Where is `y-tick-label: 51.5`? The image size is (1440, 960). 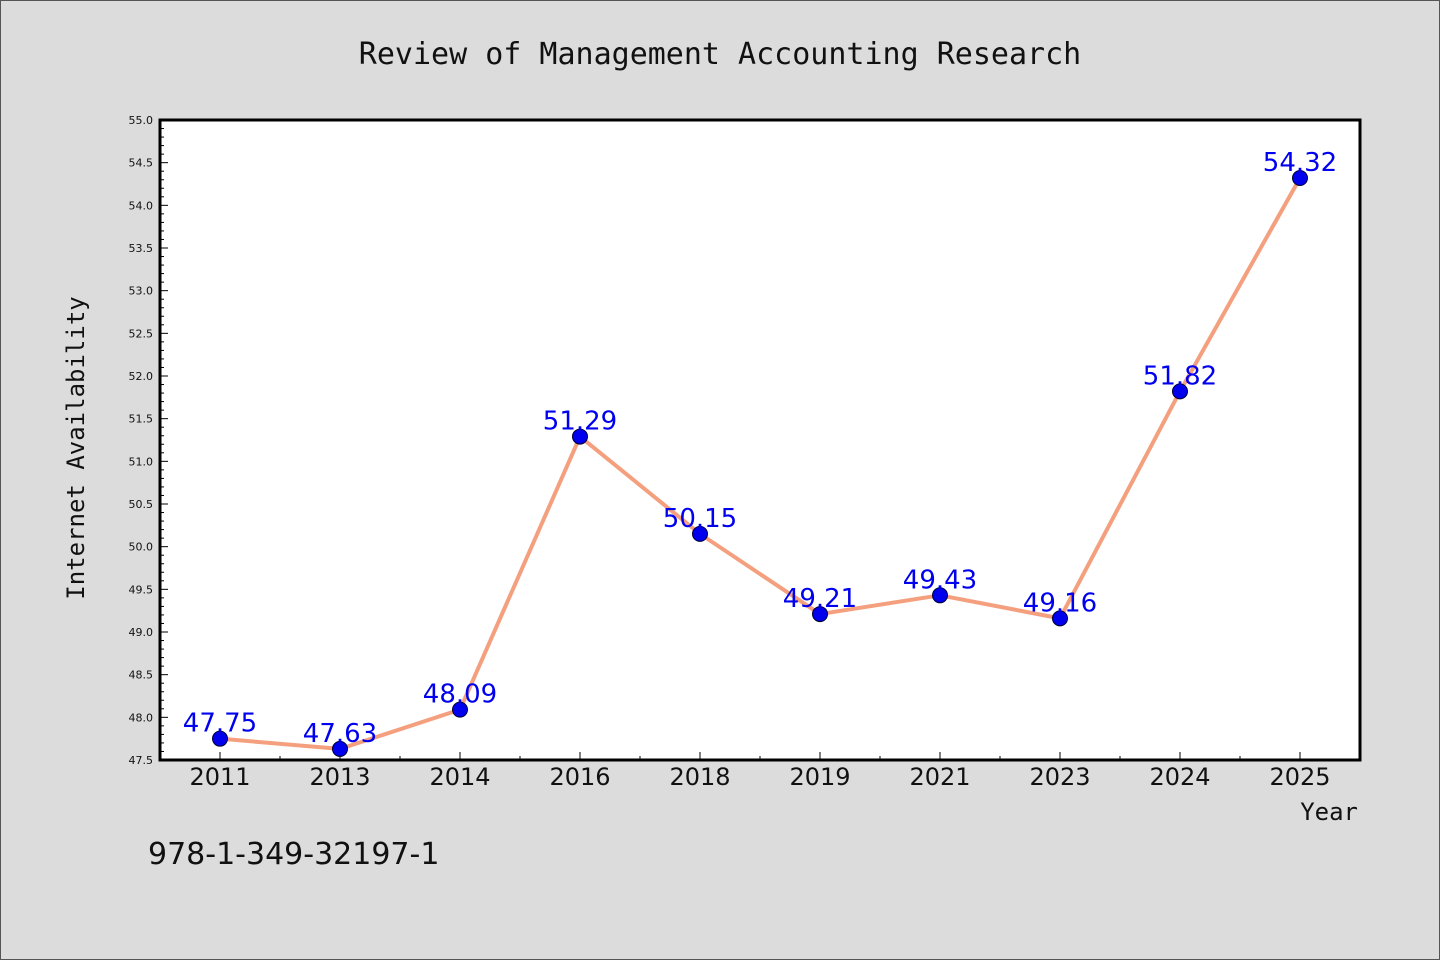
y-tick-label: 51.5 is located at coordinates (141, 419).